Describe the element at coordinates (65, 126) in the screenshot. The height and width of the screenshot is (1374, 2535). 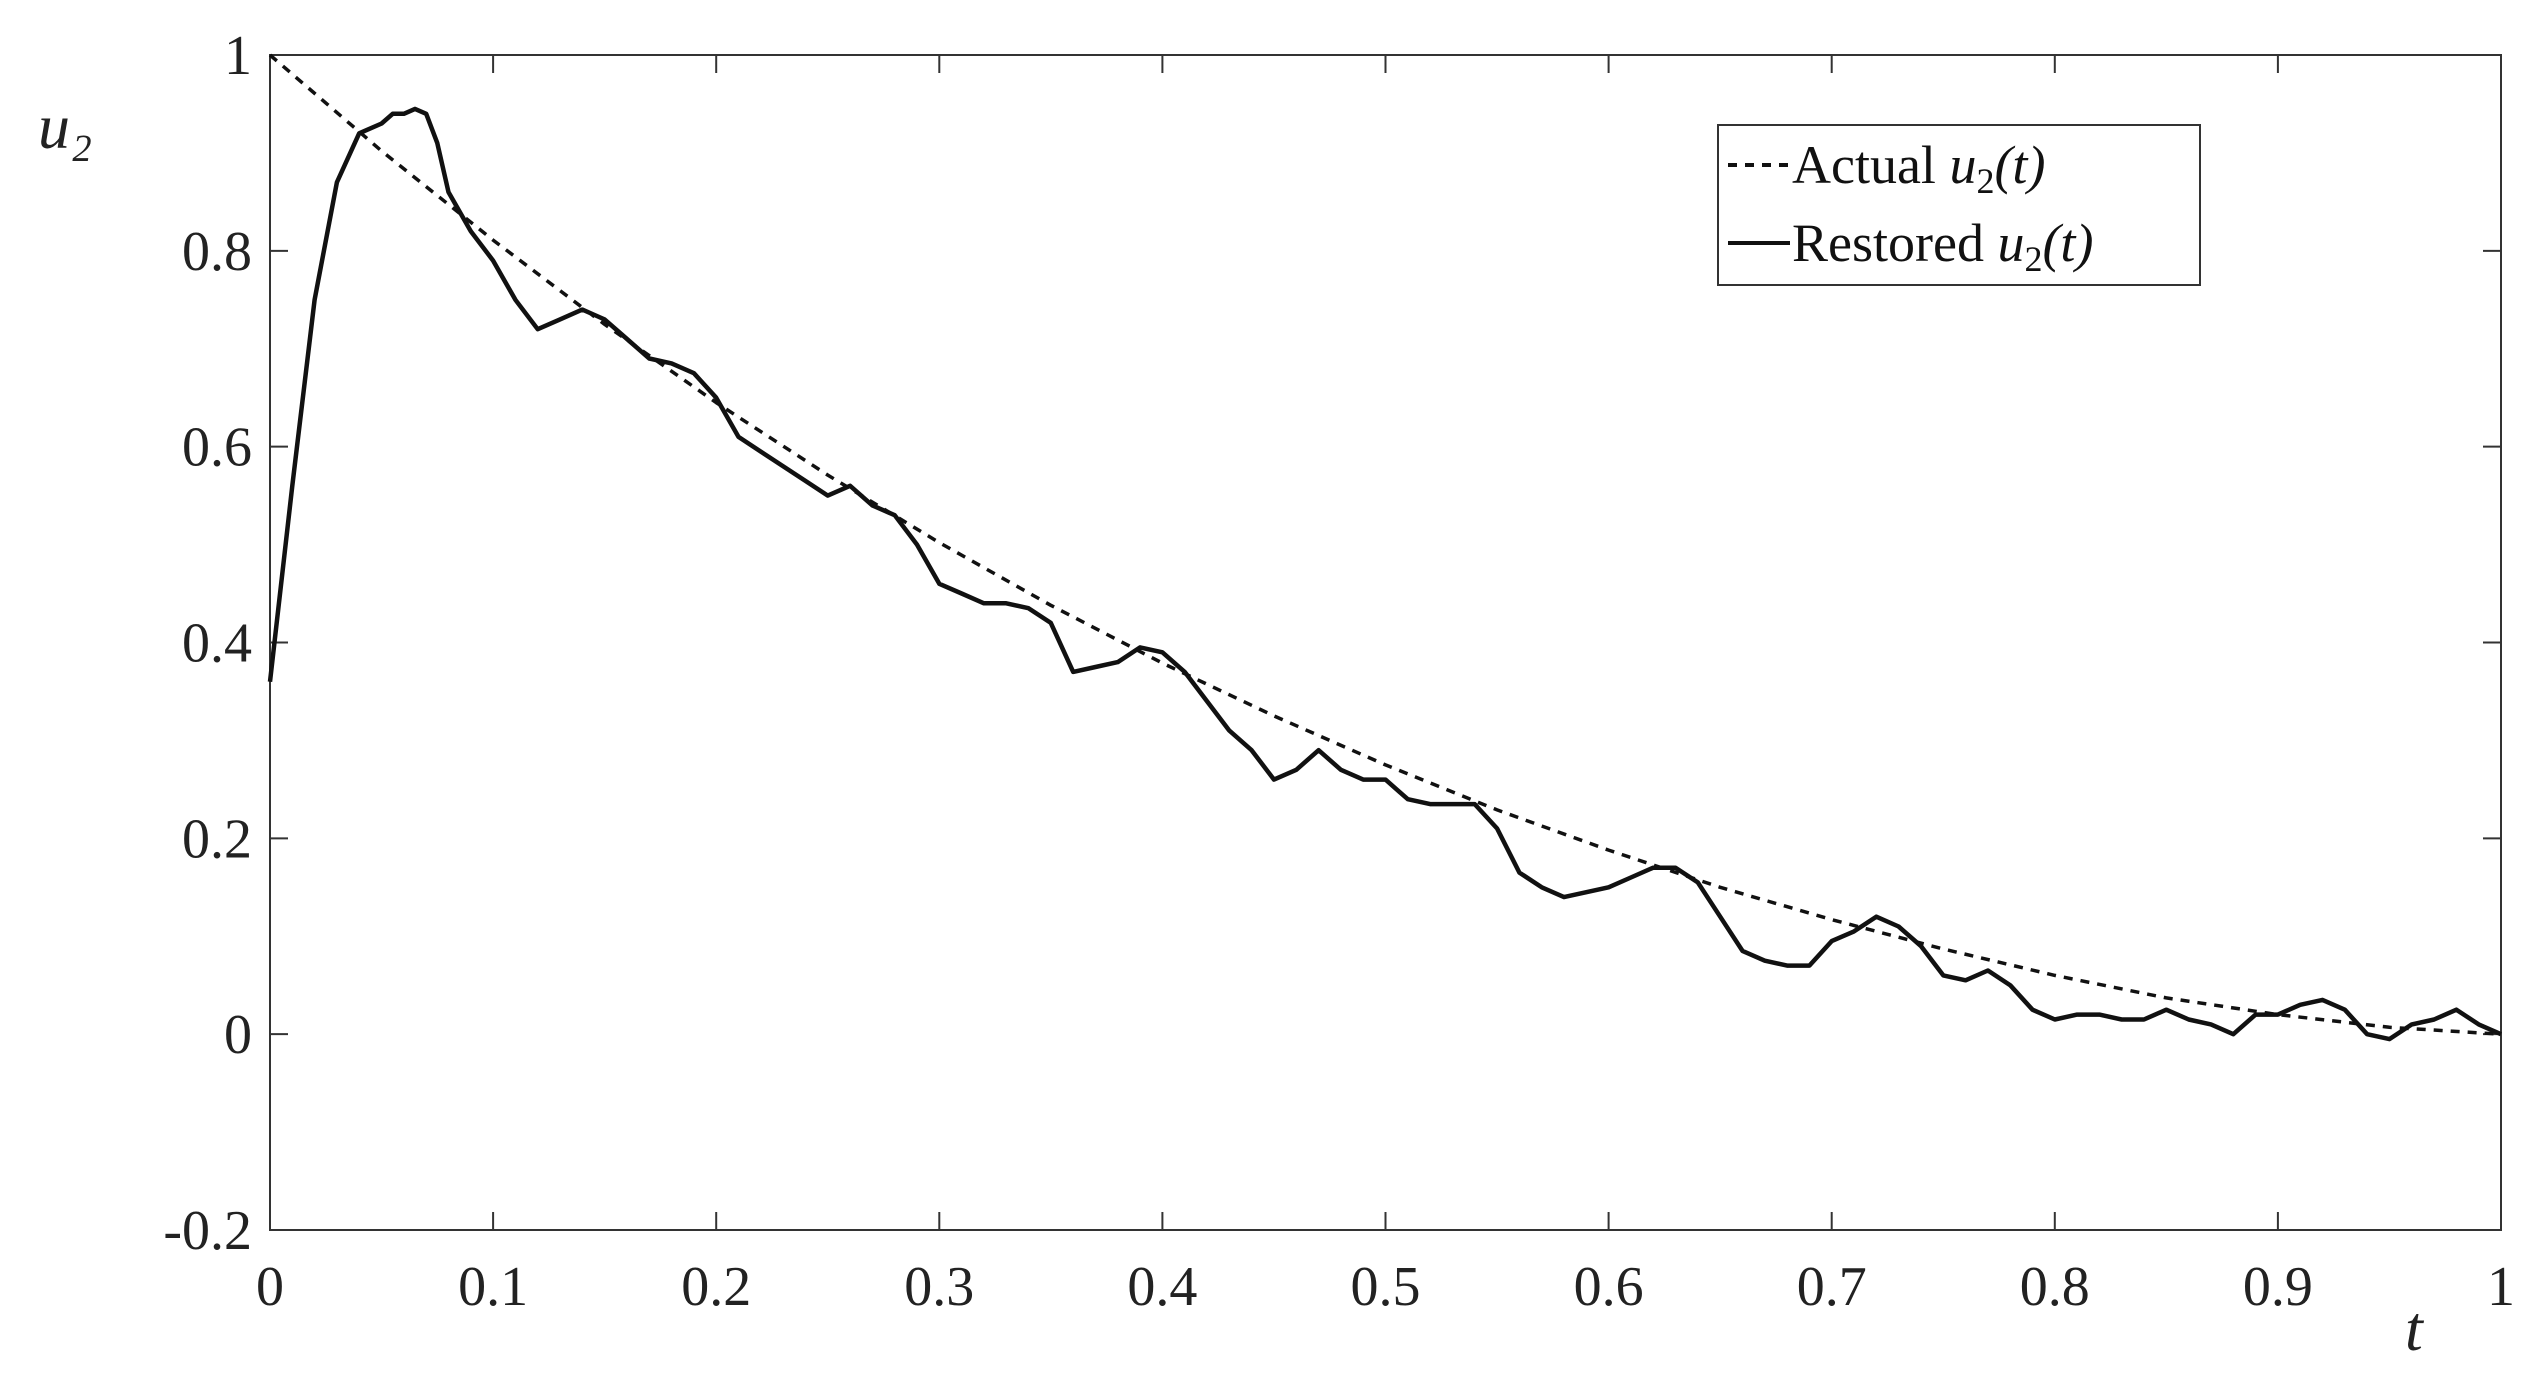
I see `y-axis-label: u₂` at that location.